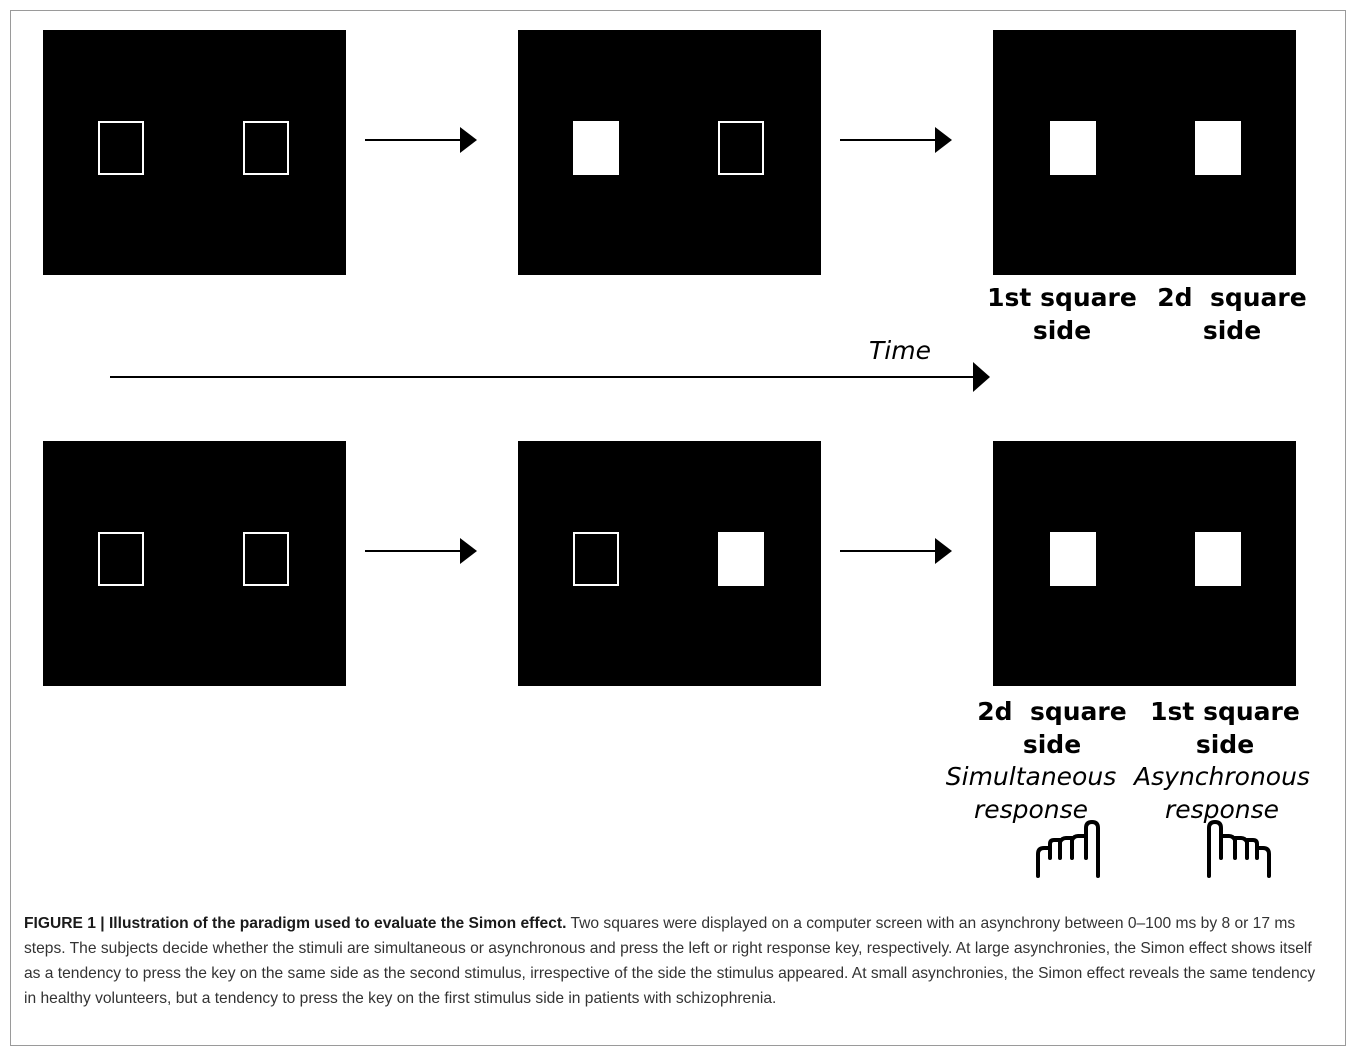 This screenshot has width=1354, height=1053. Describe the element at coordinates (1222, 776) in the screenshot. I see `asynchronous-line1: Asynchronous` at that location.